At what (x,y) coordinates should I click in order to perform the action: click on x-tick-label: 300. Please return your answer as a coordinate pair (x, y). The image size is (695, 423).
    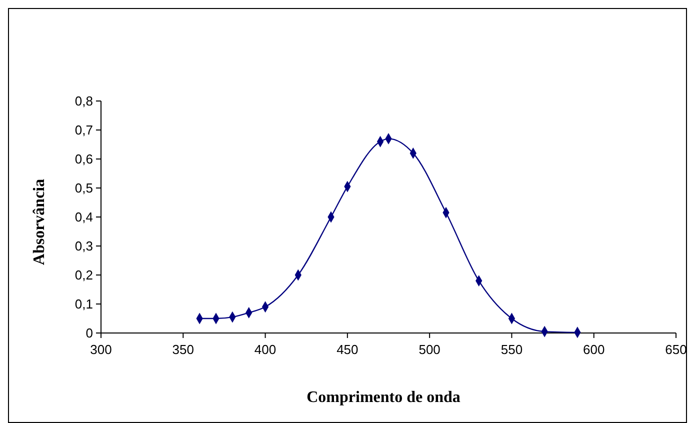
    Looking at the image, I should click on (101, 349).